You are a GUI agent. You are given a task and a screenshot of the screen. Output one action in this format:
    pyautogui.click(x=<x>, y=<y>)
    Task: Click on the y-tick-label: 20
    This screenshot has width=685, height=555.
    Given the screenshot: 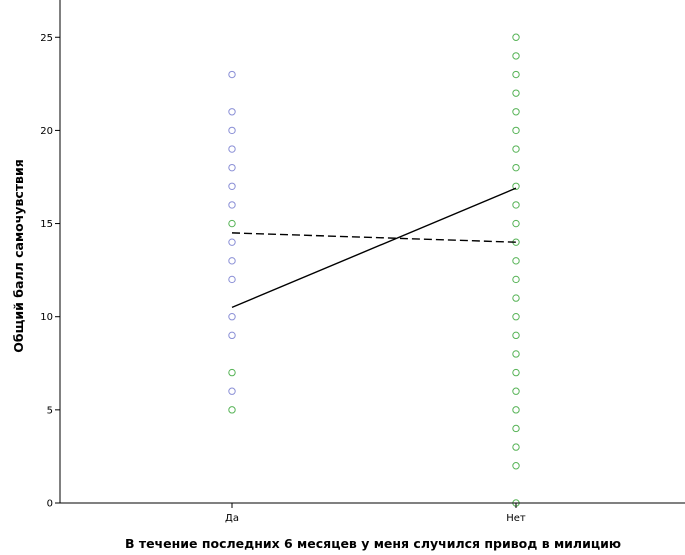 What is the action you would take?
    pyautogui.click(x=46, y=131)
    